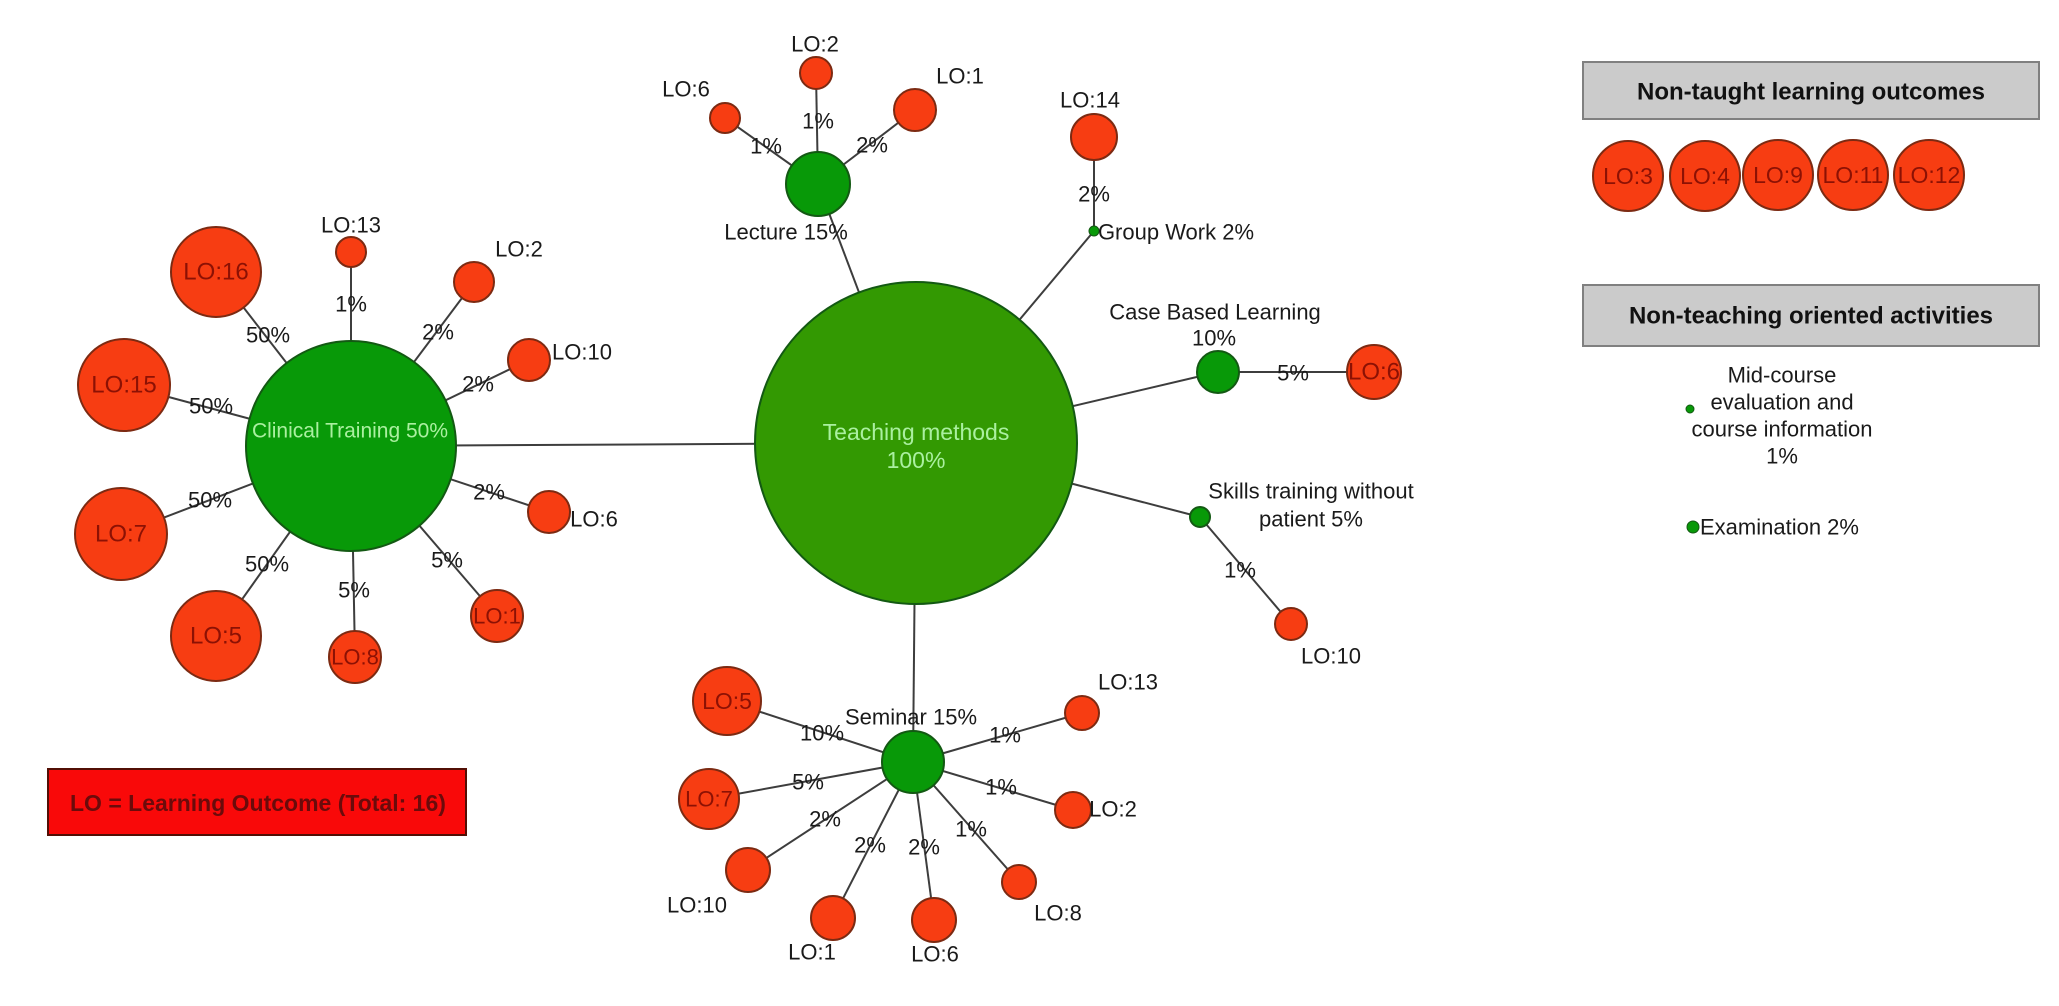 This screenshot has width=2059, height=1006. I want to click on svg-text: LO:14, so click(1090, 100).